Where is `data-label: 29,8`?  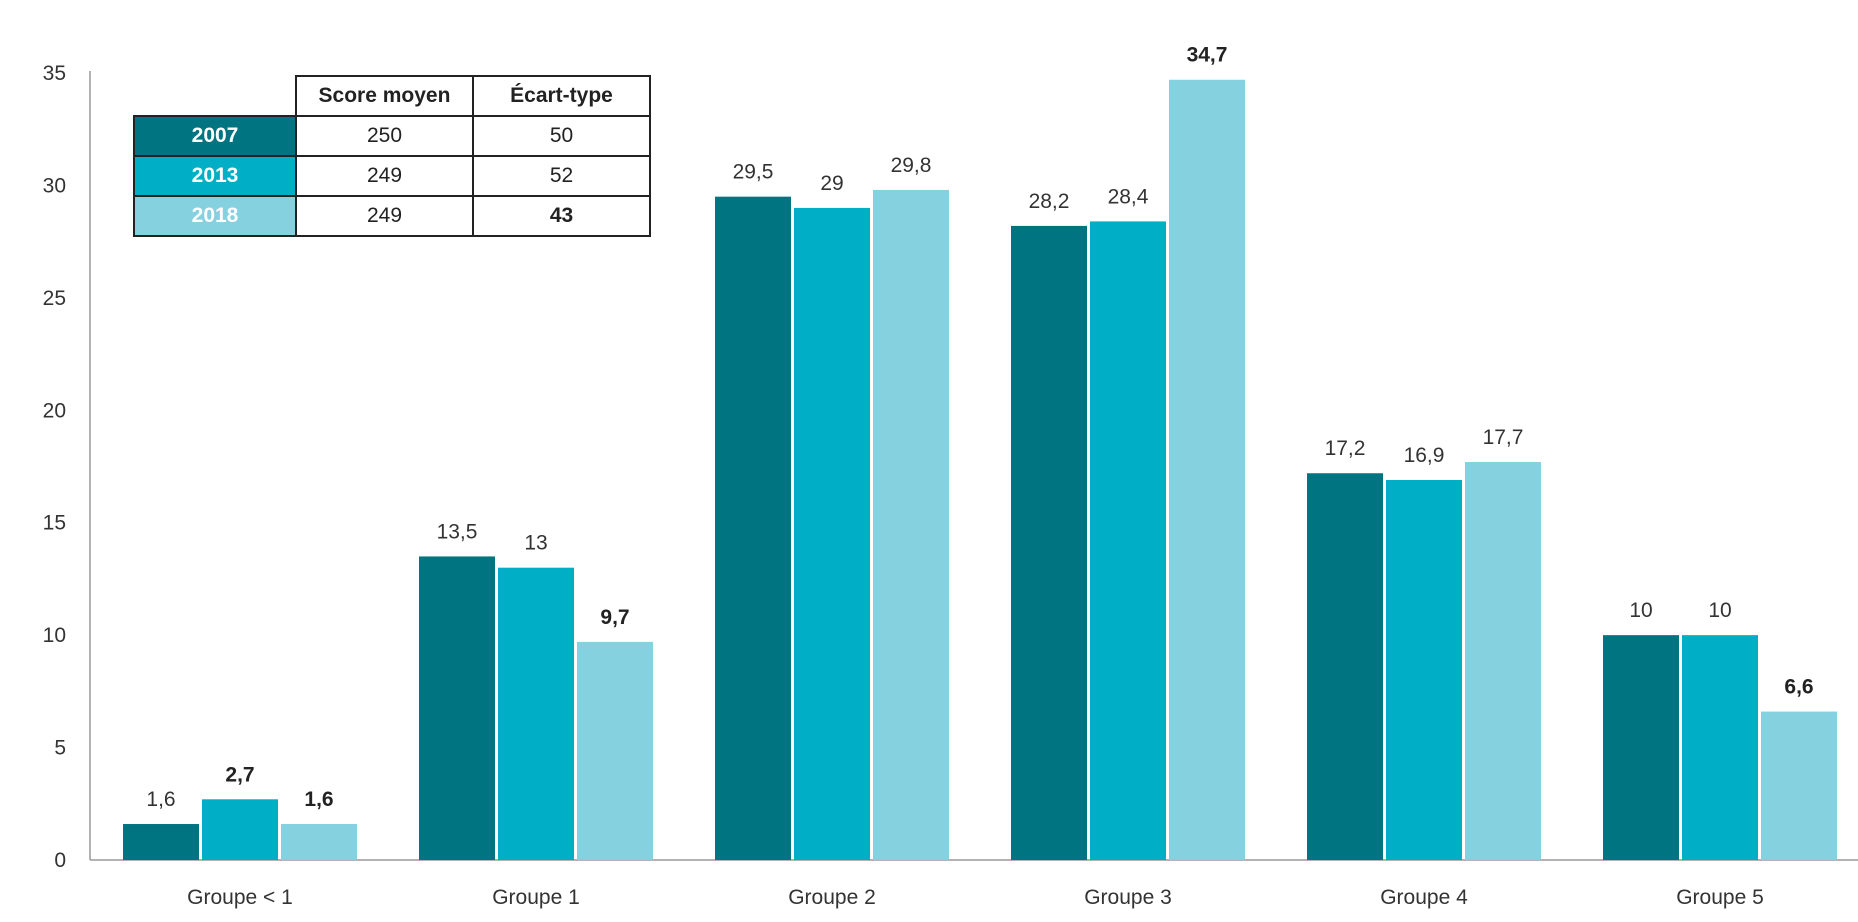 data-label: 29,8 is located at coordinates (911, 165).